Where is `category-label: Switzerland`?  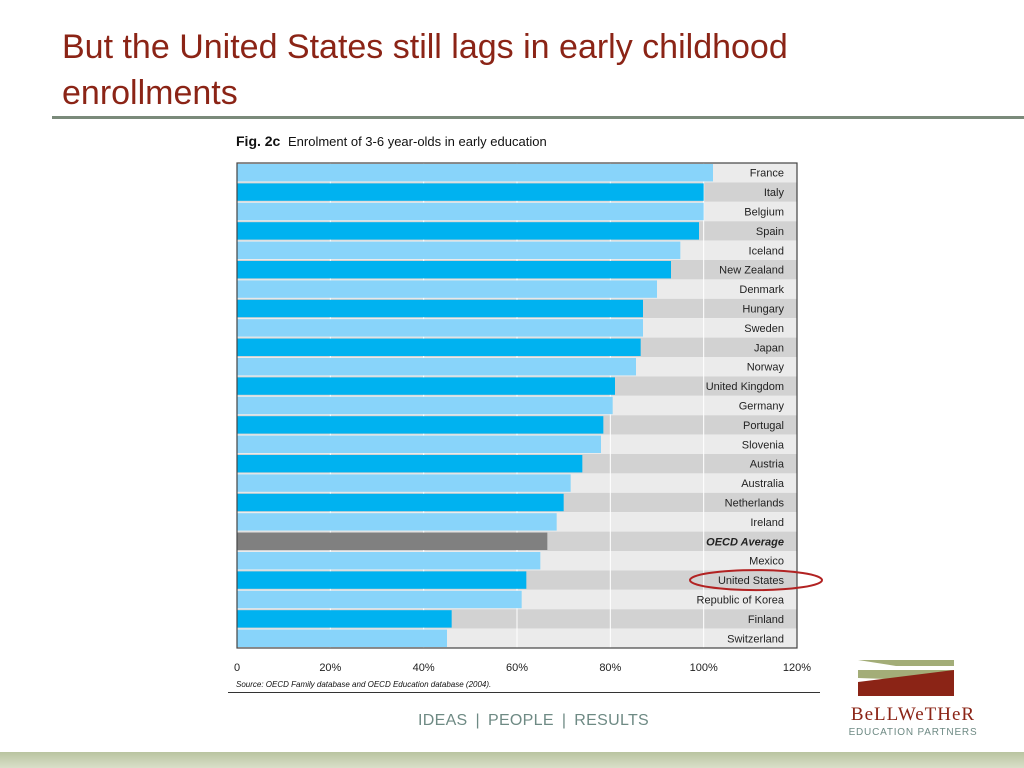
category-label: Switzerland is located at coordinates (755, 639).